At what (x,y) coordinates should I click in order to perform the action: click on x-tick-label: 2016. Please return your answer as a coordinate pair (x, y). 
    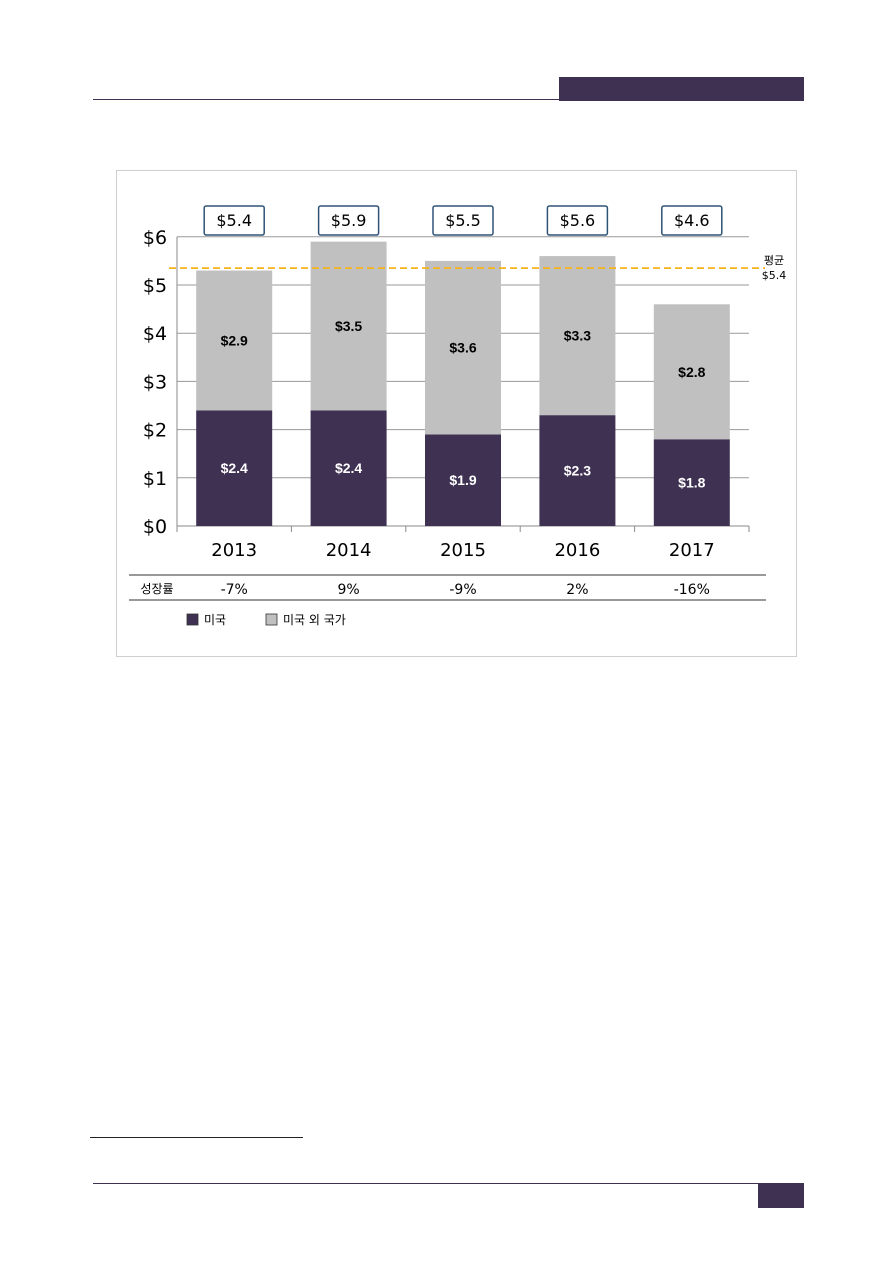
    Looking at the image, I should click on (577, 550).